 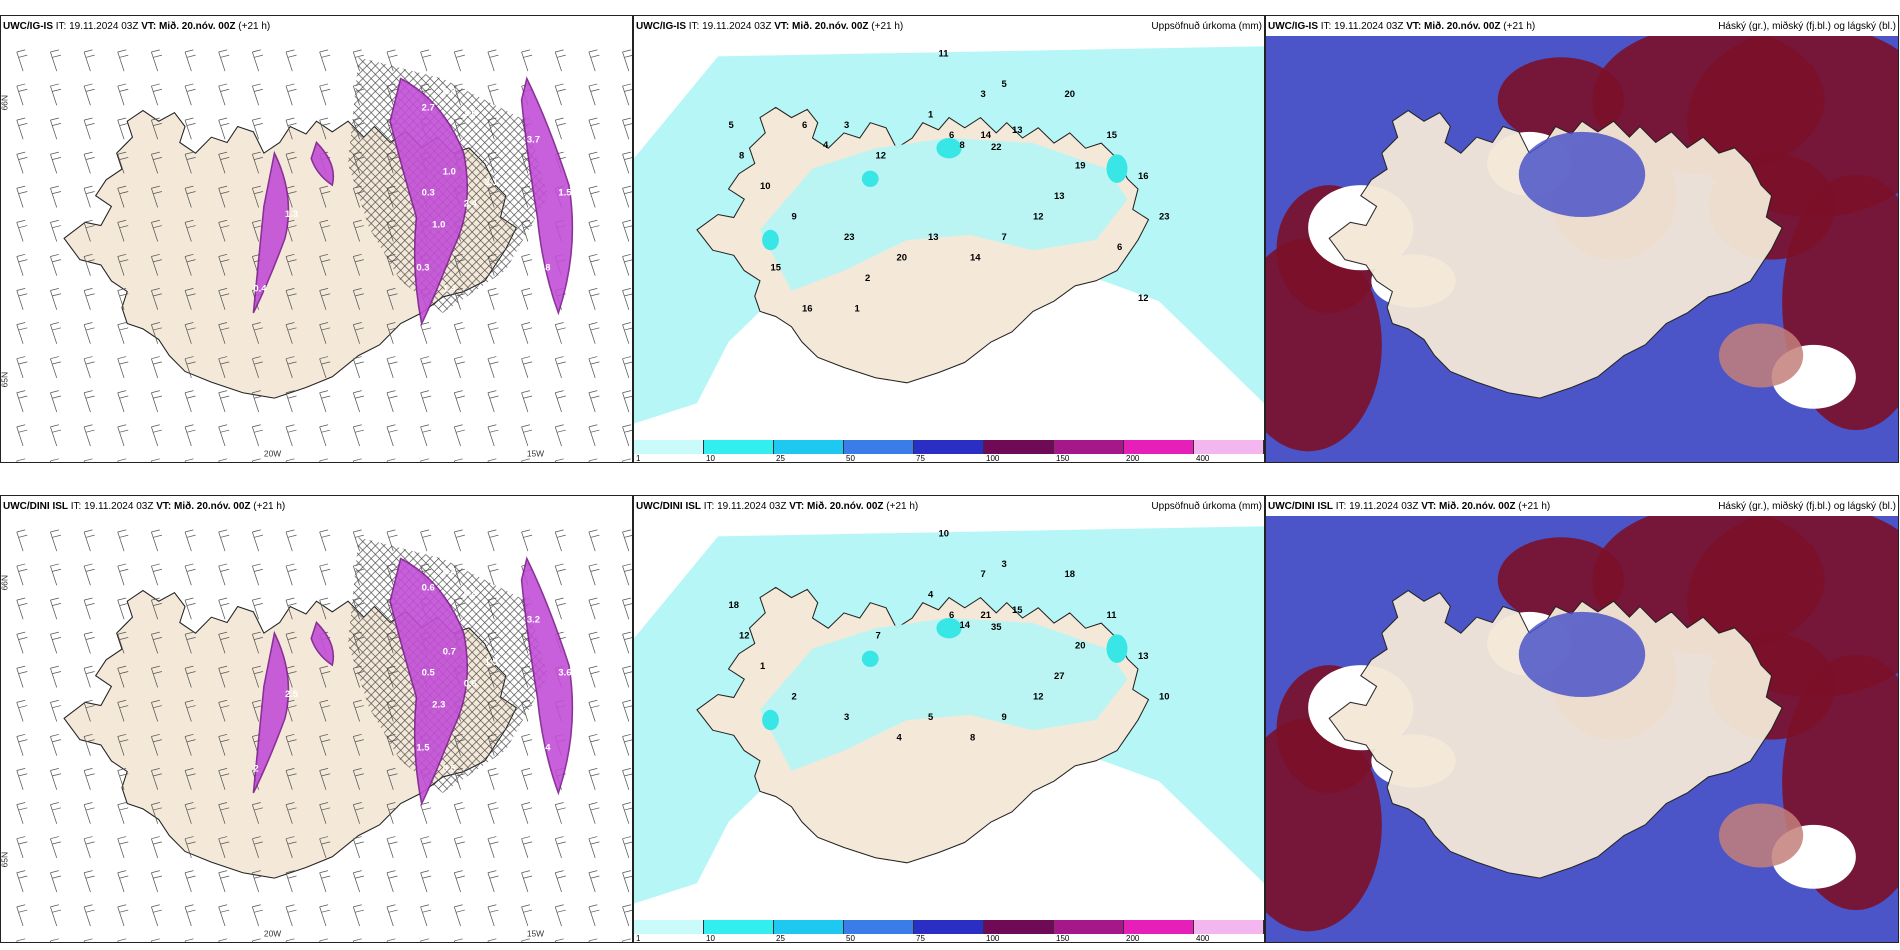 I want to click on colorbar-cell: 25, so click(x=809, y=451).